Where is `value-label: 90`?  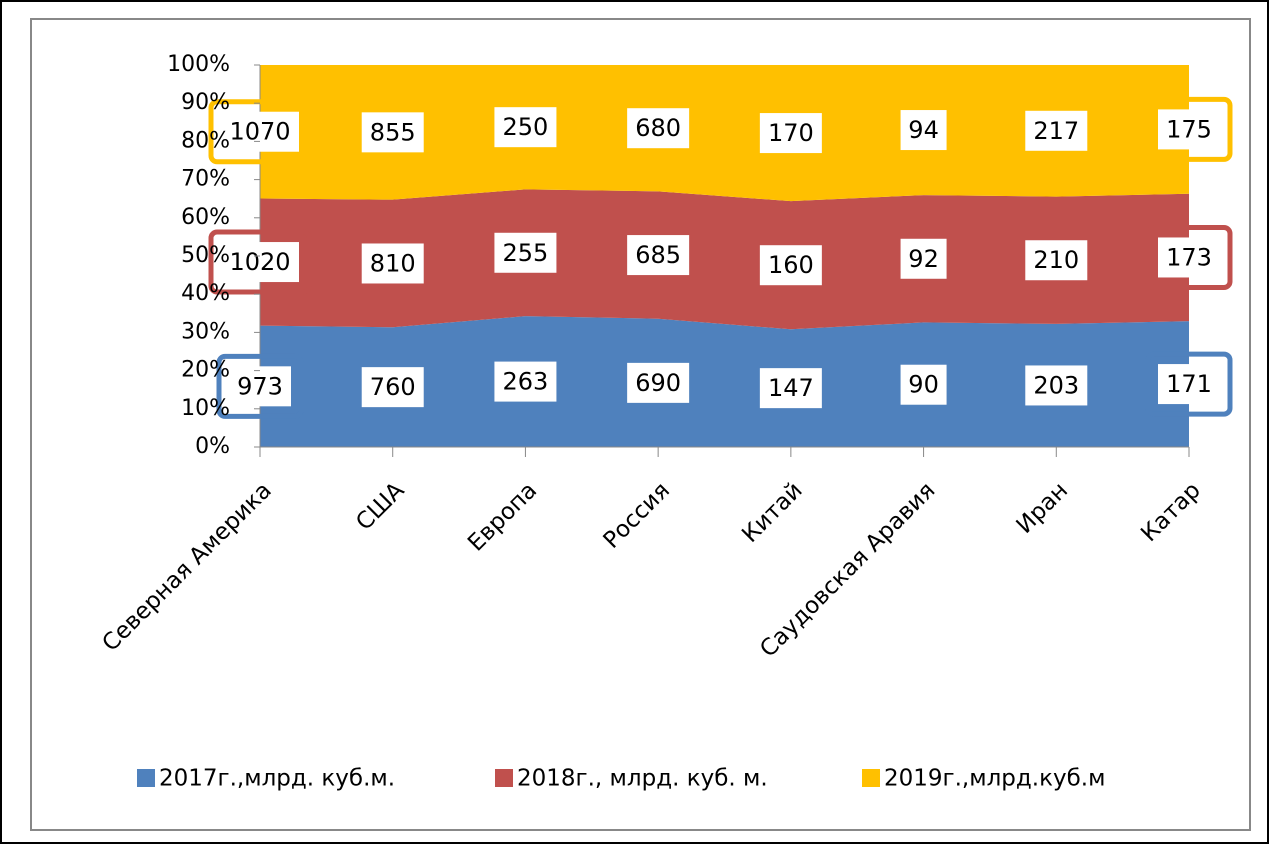 value-label: 90 is located at coordinates (923, 385).